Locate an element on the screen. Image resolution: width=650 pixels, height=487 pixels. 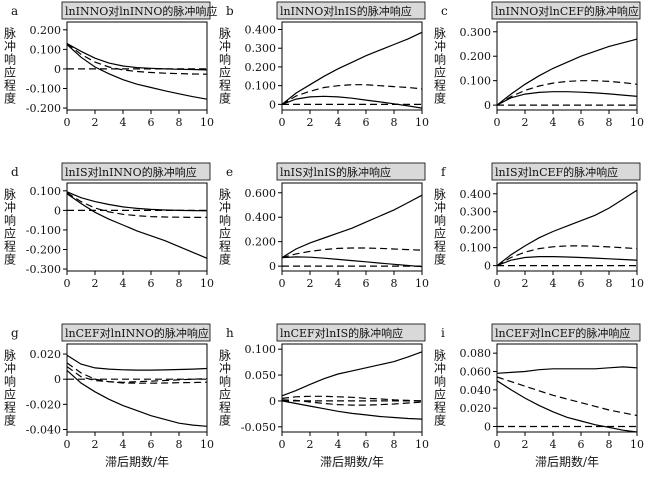
panel-title: lnINNO对lnINNO的脉冲响应 is located at coordinates (141, 11).